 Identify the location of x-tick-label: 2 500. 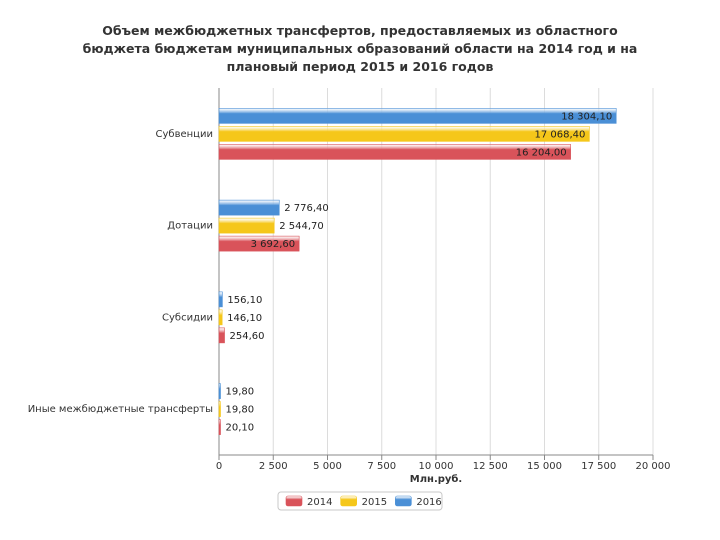
(273, 466).